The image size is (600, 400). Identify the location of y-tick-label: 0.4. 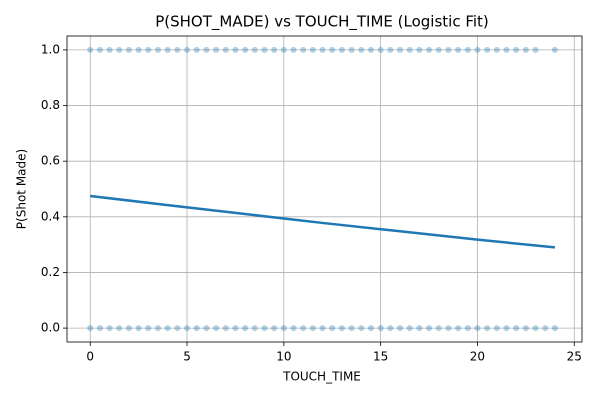
(50, 216).